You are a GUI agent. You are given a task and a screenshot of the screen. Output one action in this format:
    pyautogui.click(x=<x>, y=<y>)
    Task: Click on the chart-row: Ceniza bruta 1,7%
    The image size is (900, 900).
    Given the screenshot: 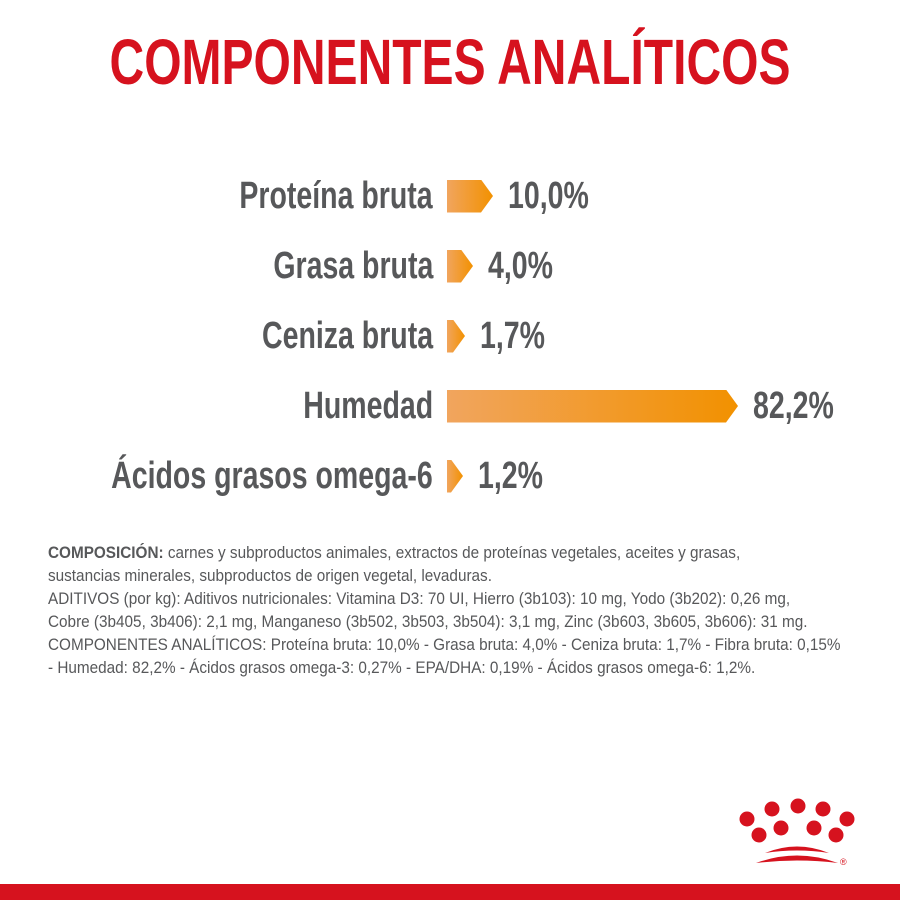 What is the action you would take?
    pyautogui.click(x=450, y=336)
    